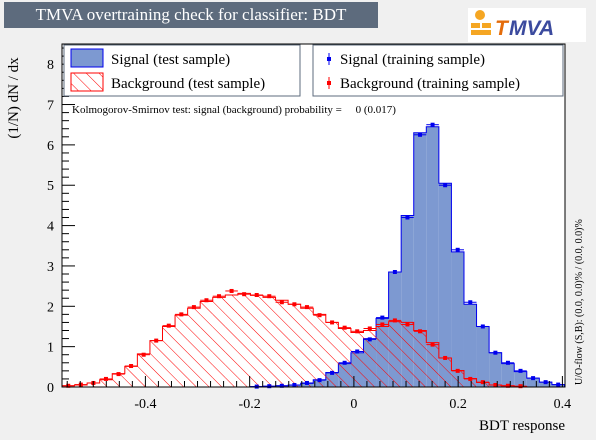 The height and width of the screenshot is (440, 596). I want to click on tmva-logo: T MVA, so click(527, 25).